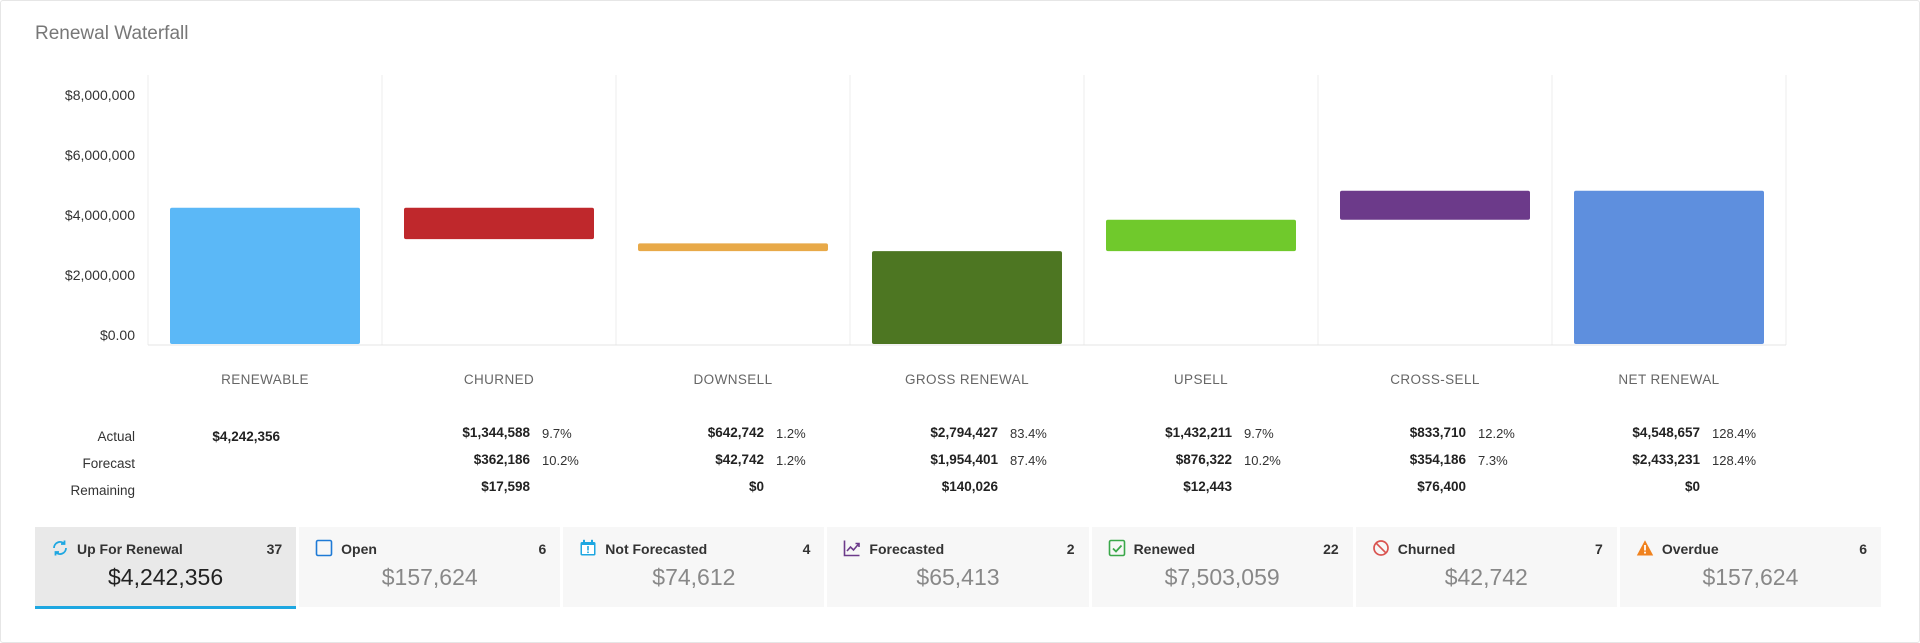 Image resolution: width=1920 pixels, height=643 pixels. Describe the element at coordinates (1666, 432) in the screenshot. I see `table-value-actual: $4,548,657` at that location.